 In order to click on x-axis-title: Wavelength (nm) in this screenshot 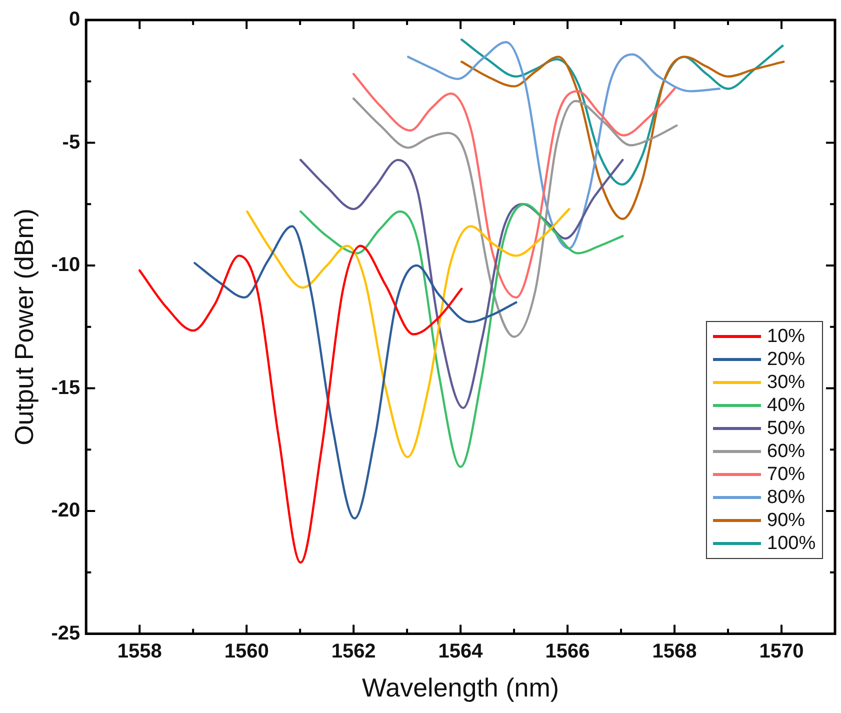, I will do `click(461, 687)`.